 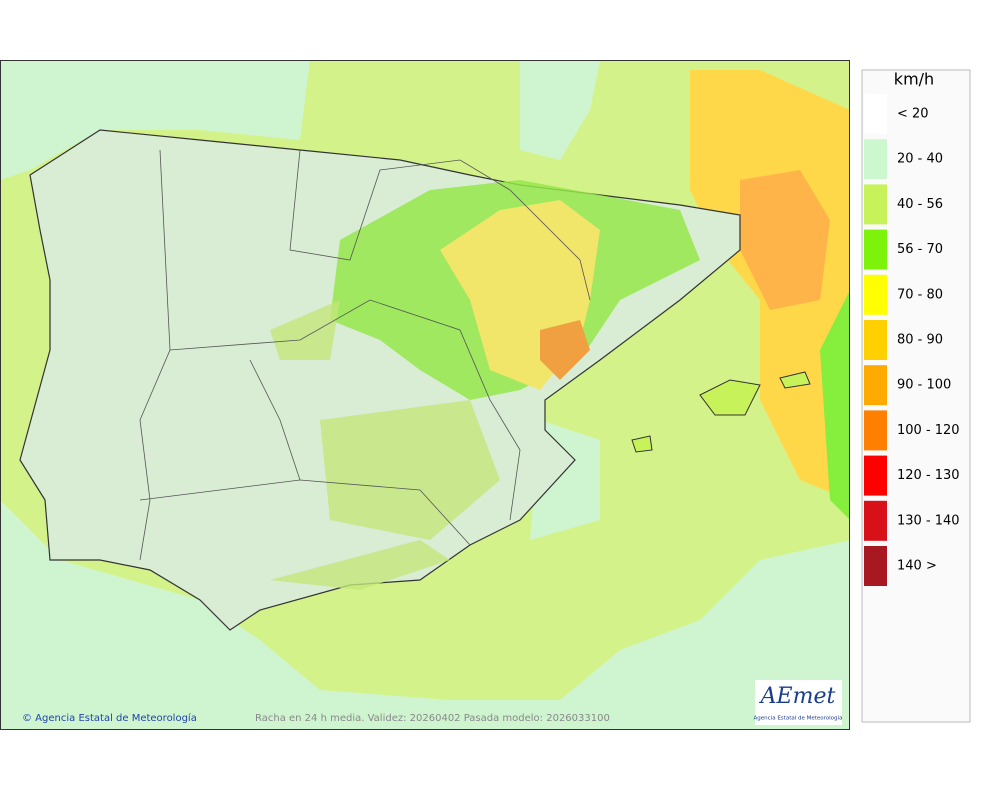 What do you see at coordinates (917, 566) in the screenshot?
I see `legend-label: 140 >` at bounding box center [917, 566].